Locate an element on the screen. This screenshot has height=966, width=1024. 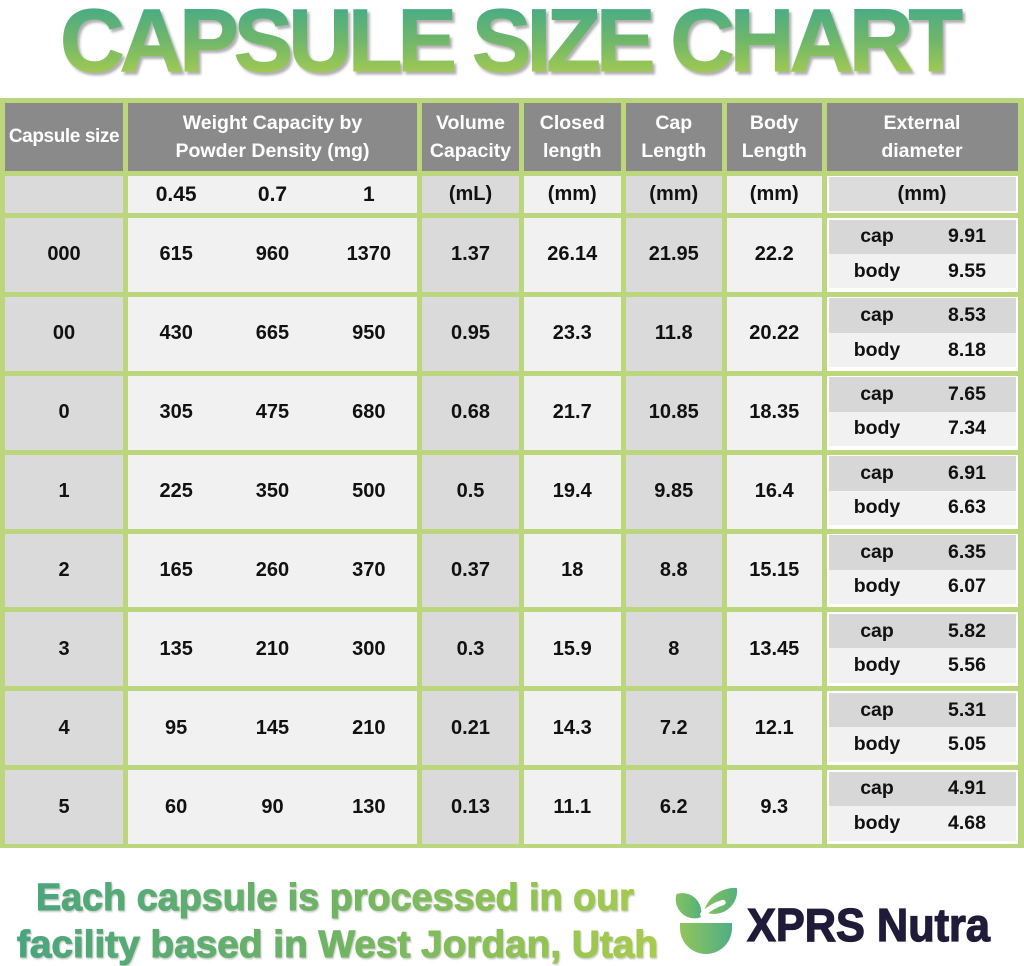
svg-text:Each capsule is processed in o: Each capsule is processed in our is located at coordinates (335, 898).